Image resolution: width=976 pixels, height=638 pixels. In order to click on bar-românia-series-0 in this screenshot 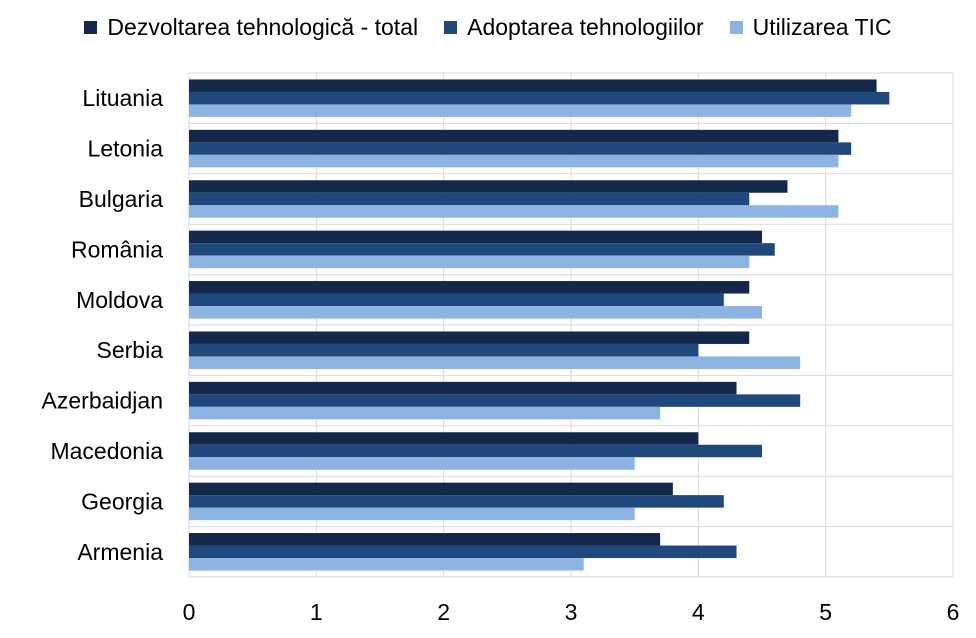, I will do `click(475, 237)`.